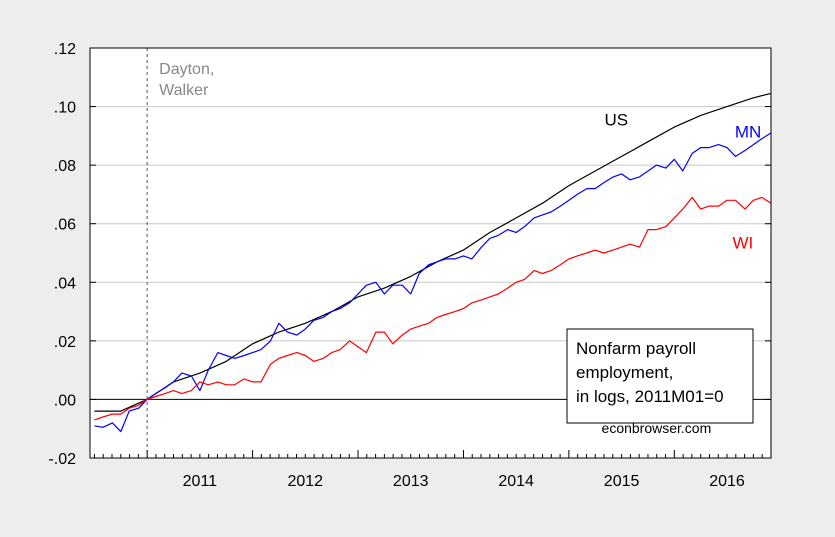 This screenshot has width=835, height=537. I want to click on annotation-line: Nonfarm payroll, so click(636, 348).